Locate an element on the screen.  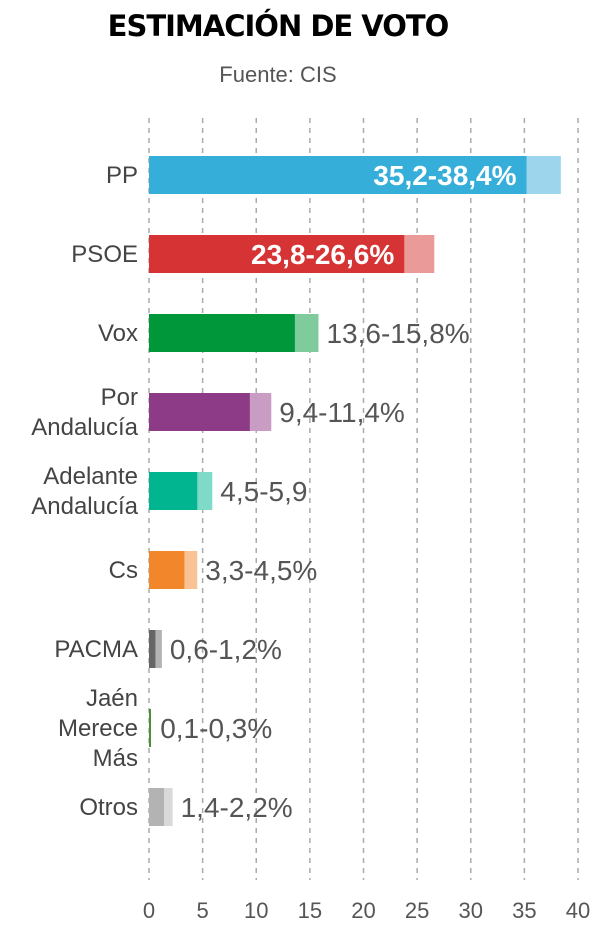
bar-group: Vox 13,6-15,8% is located at coordinates (284, 333).